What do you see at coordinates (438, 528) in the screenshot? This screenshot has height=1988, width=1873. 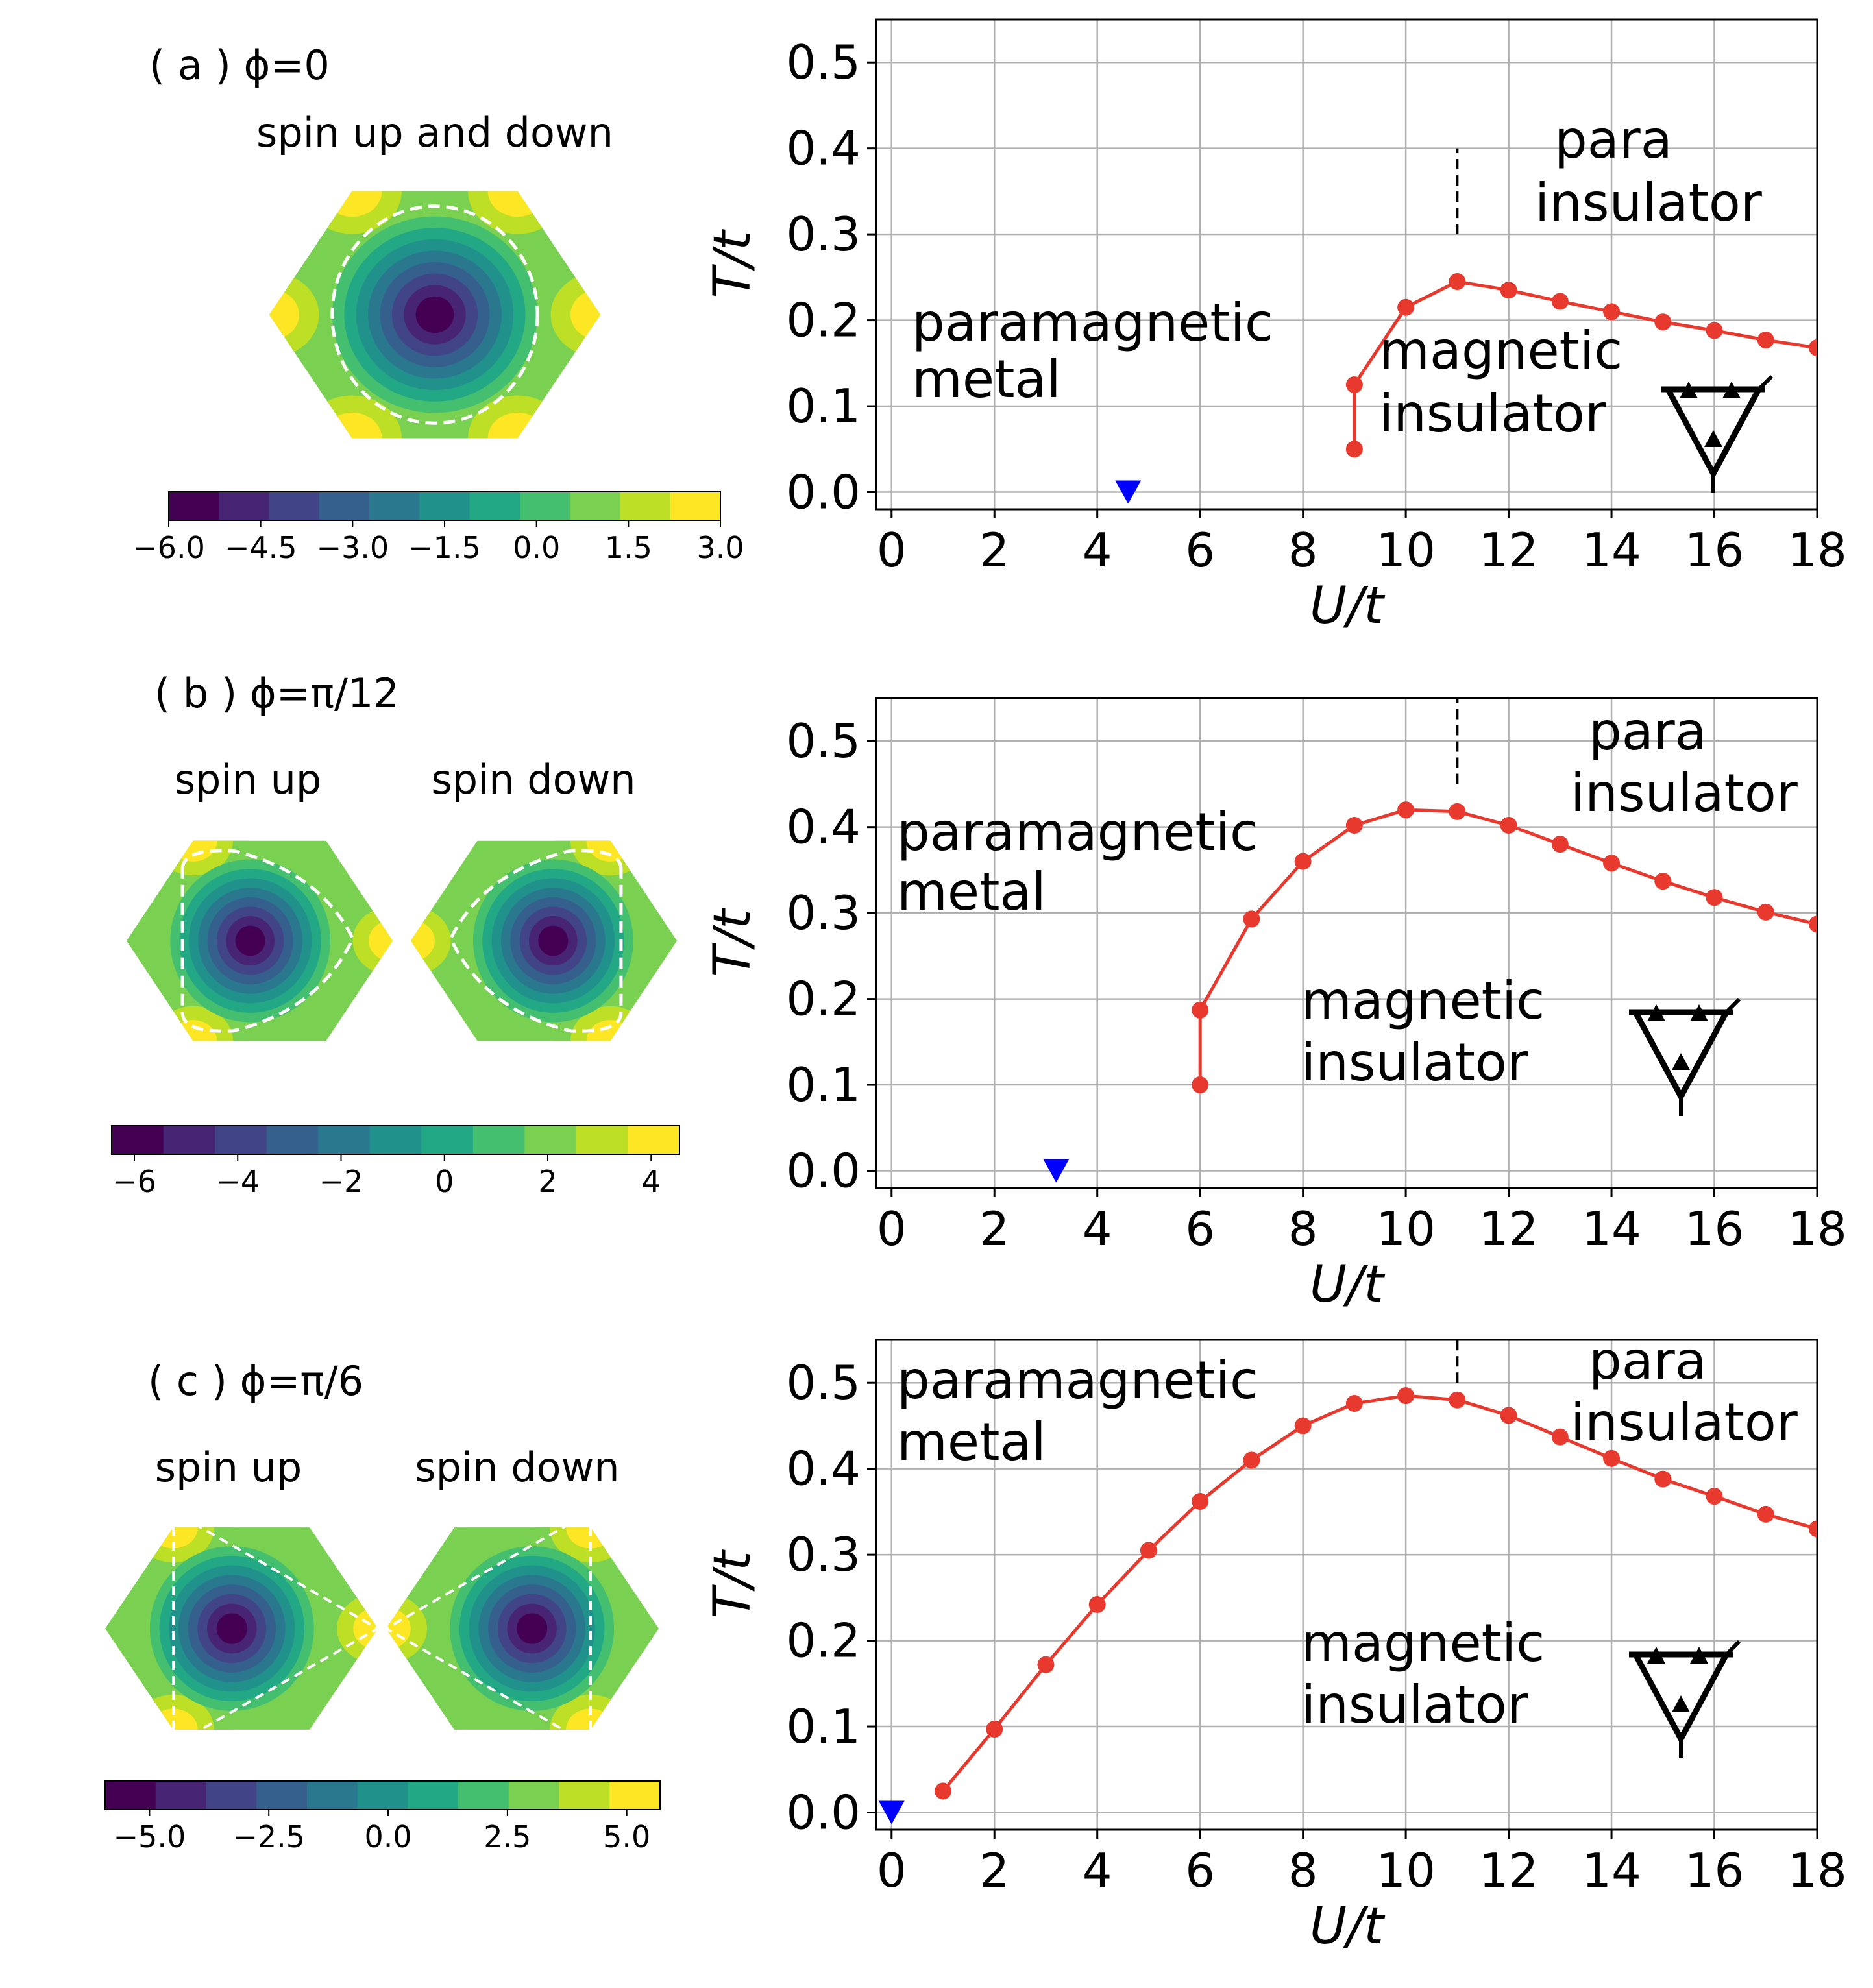 I see `colorbar: −6.0 −4.5 −3.0 −1.5 0.0 1.5 3.0` at bounding box center [438, 528].